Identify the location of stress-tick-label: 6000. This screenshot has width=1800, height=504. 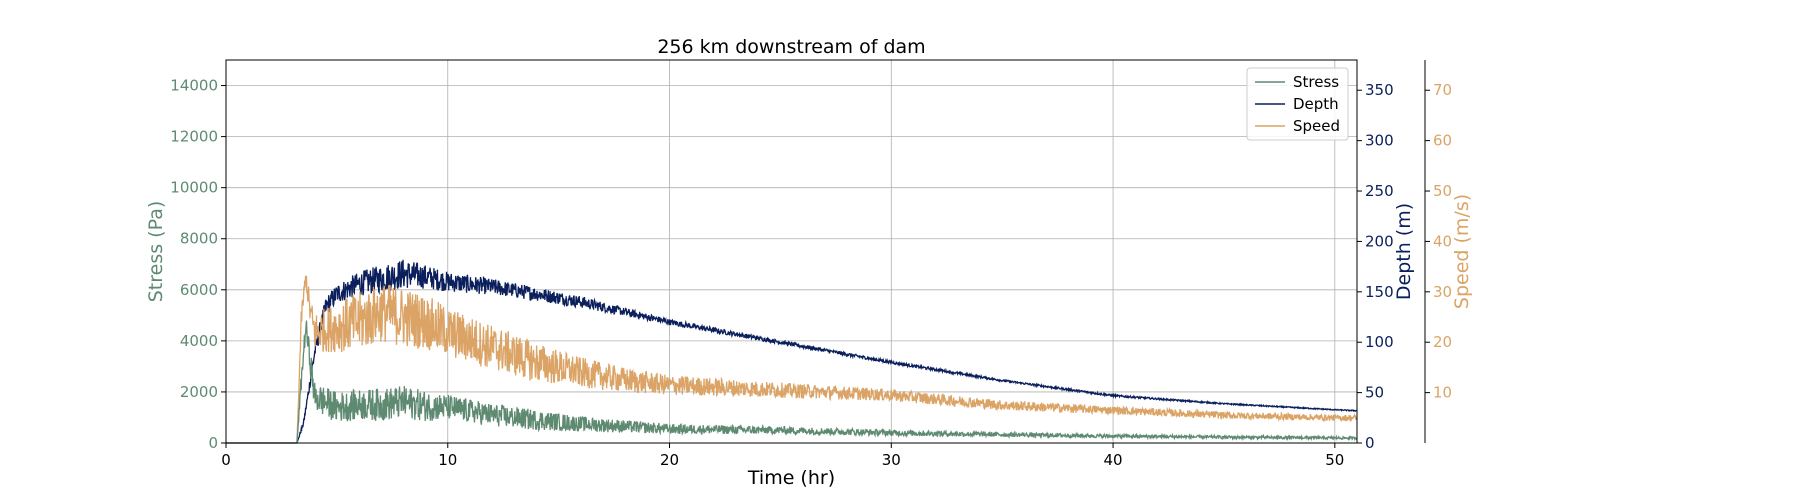
(199, 290).